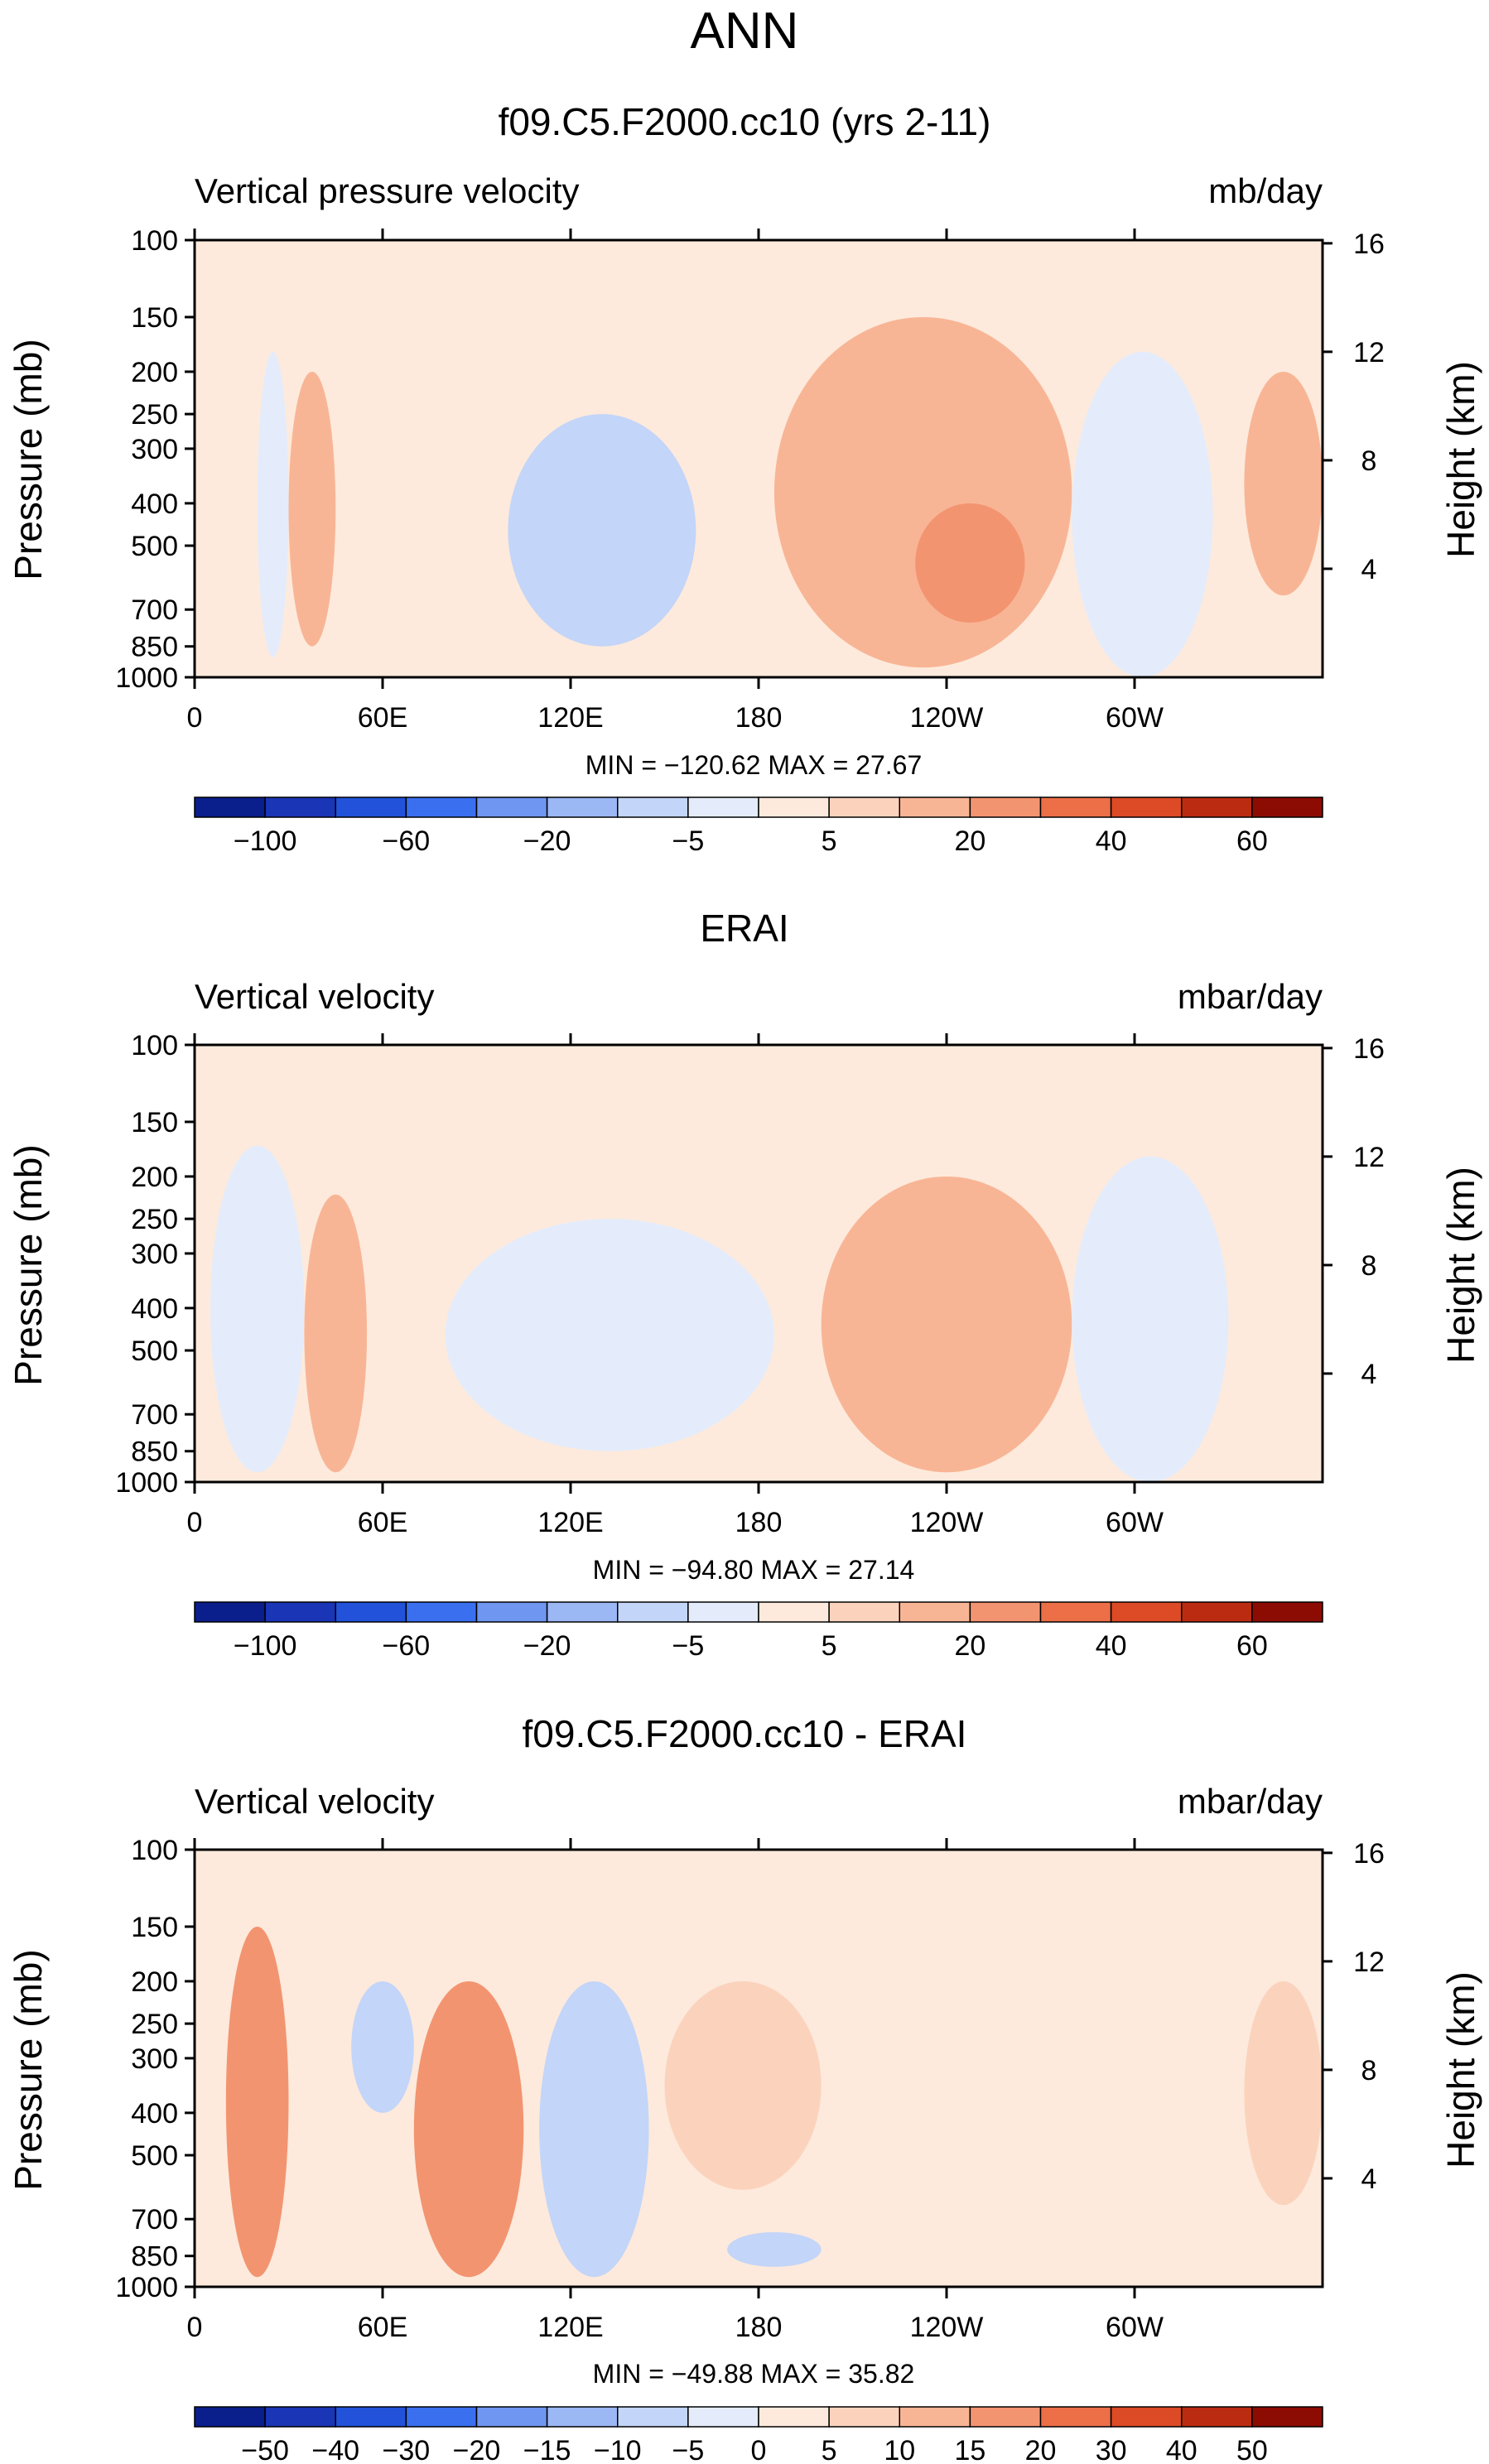 The width and height of the screenshot is (1489, 2464). What do you see at coordinates (146, 678) in the screenshot?
I see `y-tick-label: 1000` at bounding box center [146, 678].